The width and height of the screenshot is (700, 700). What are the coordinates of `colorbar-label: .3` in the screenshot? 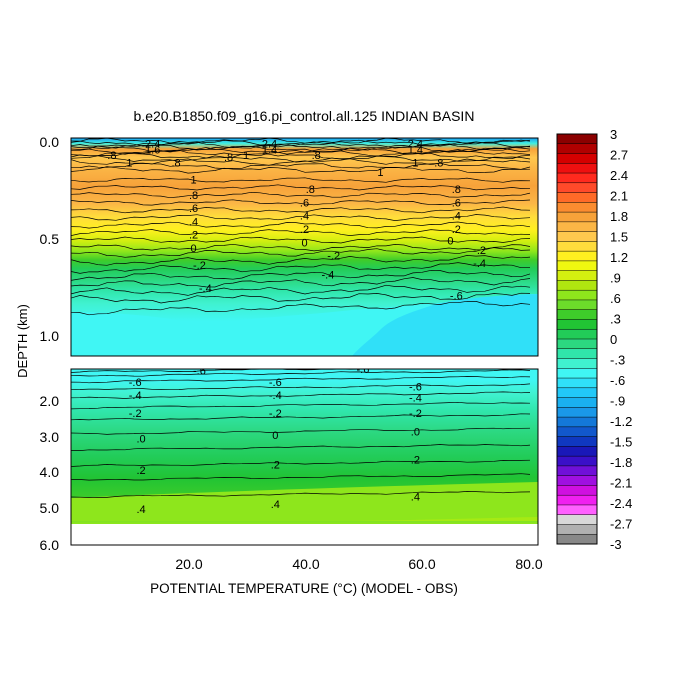 It's located at (615, 319).